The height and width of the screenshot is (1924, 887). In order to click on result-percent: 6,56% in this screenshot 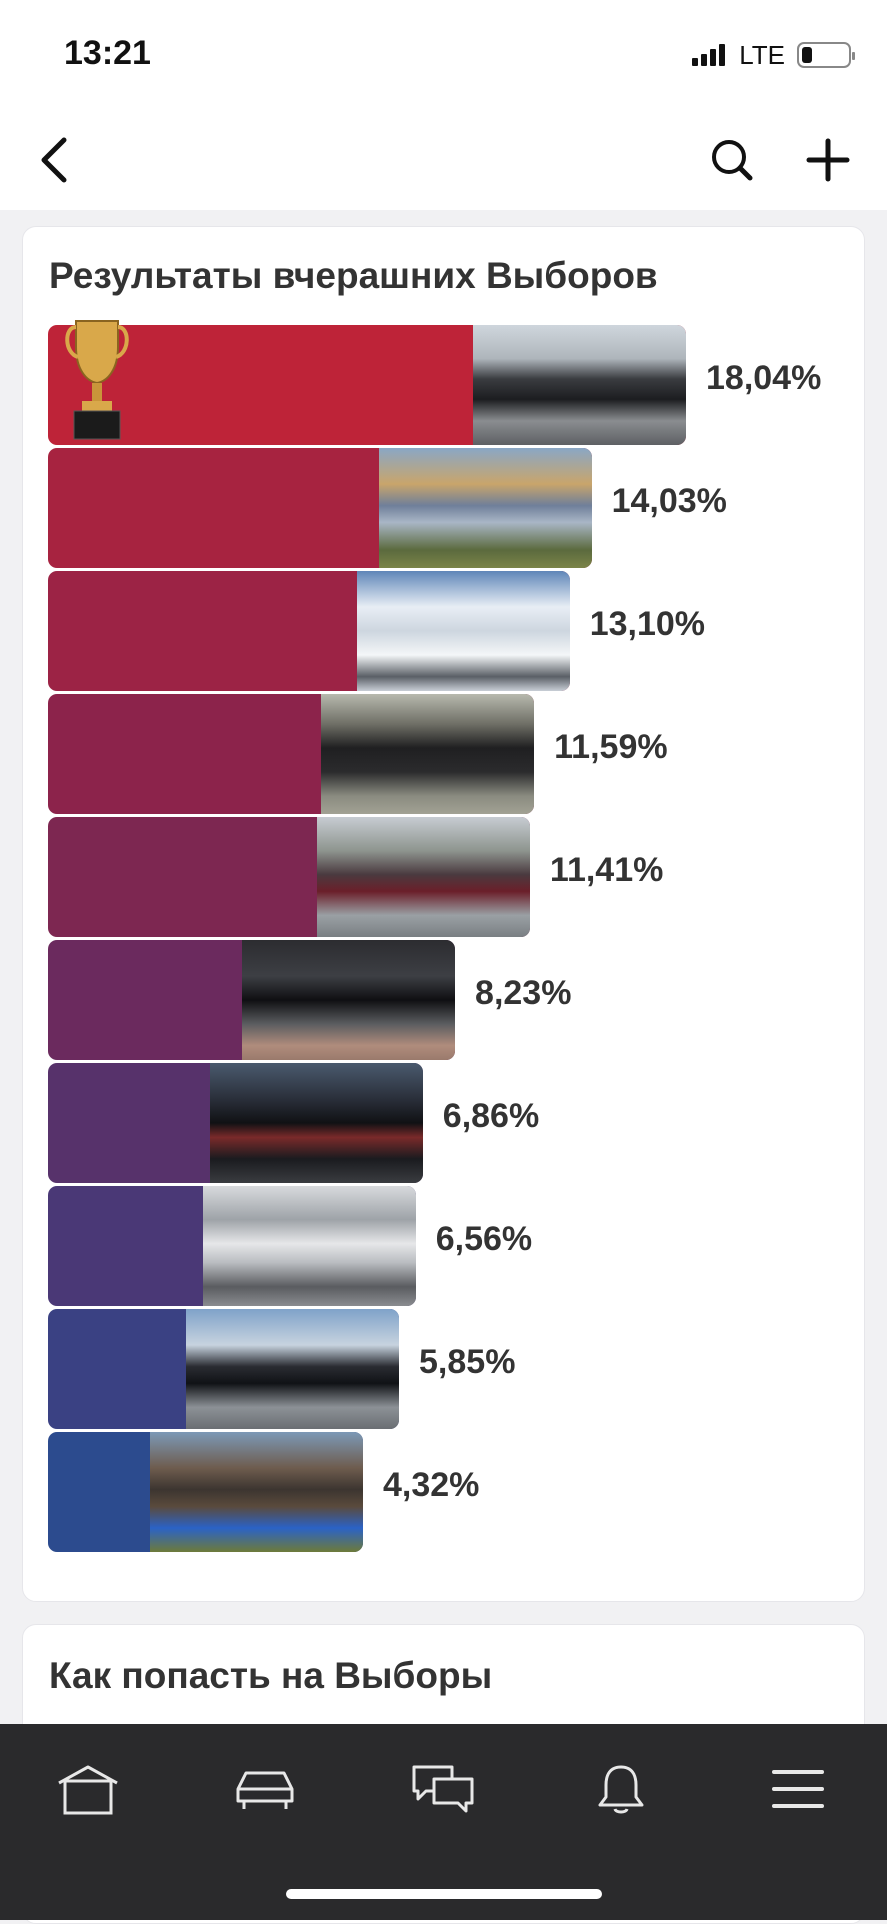, I will do `click(484, 1239)`.